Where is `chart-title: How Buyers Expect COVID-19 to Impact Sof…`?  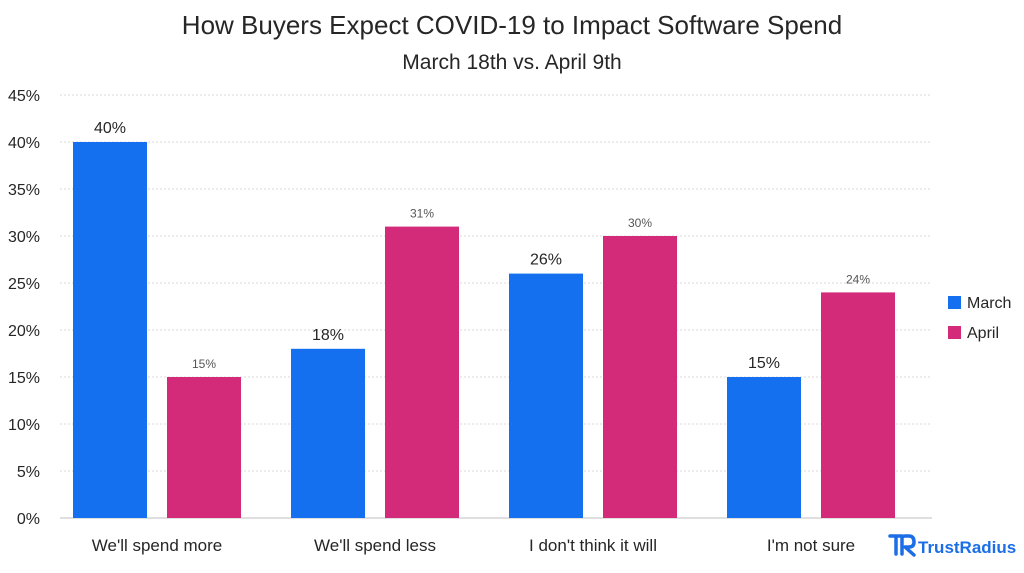
chart-title: How Buyers Expect COVID-19 to Impact Sof… is located at coordinates (512, 25).